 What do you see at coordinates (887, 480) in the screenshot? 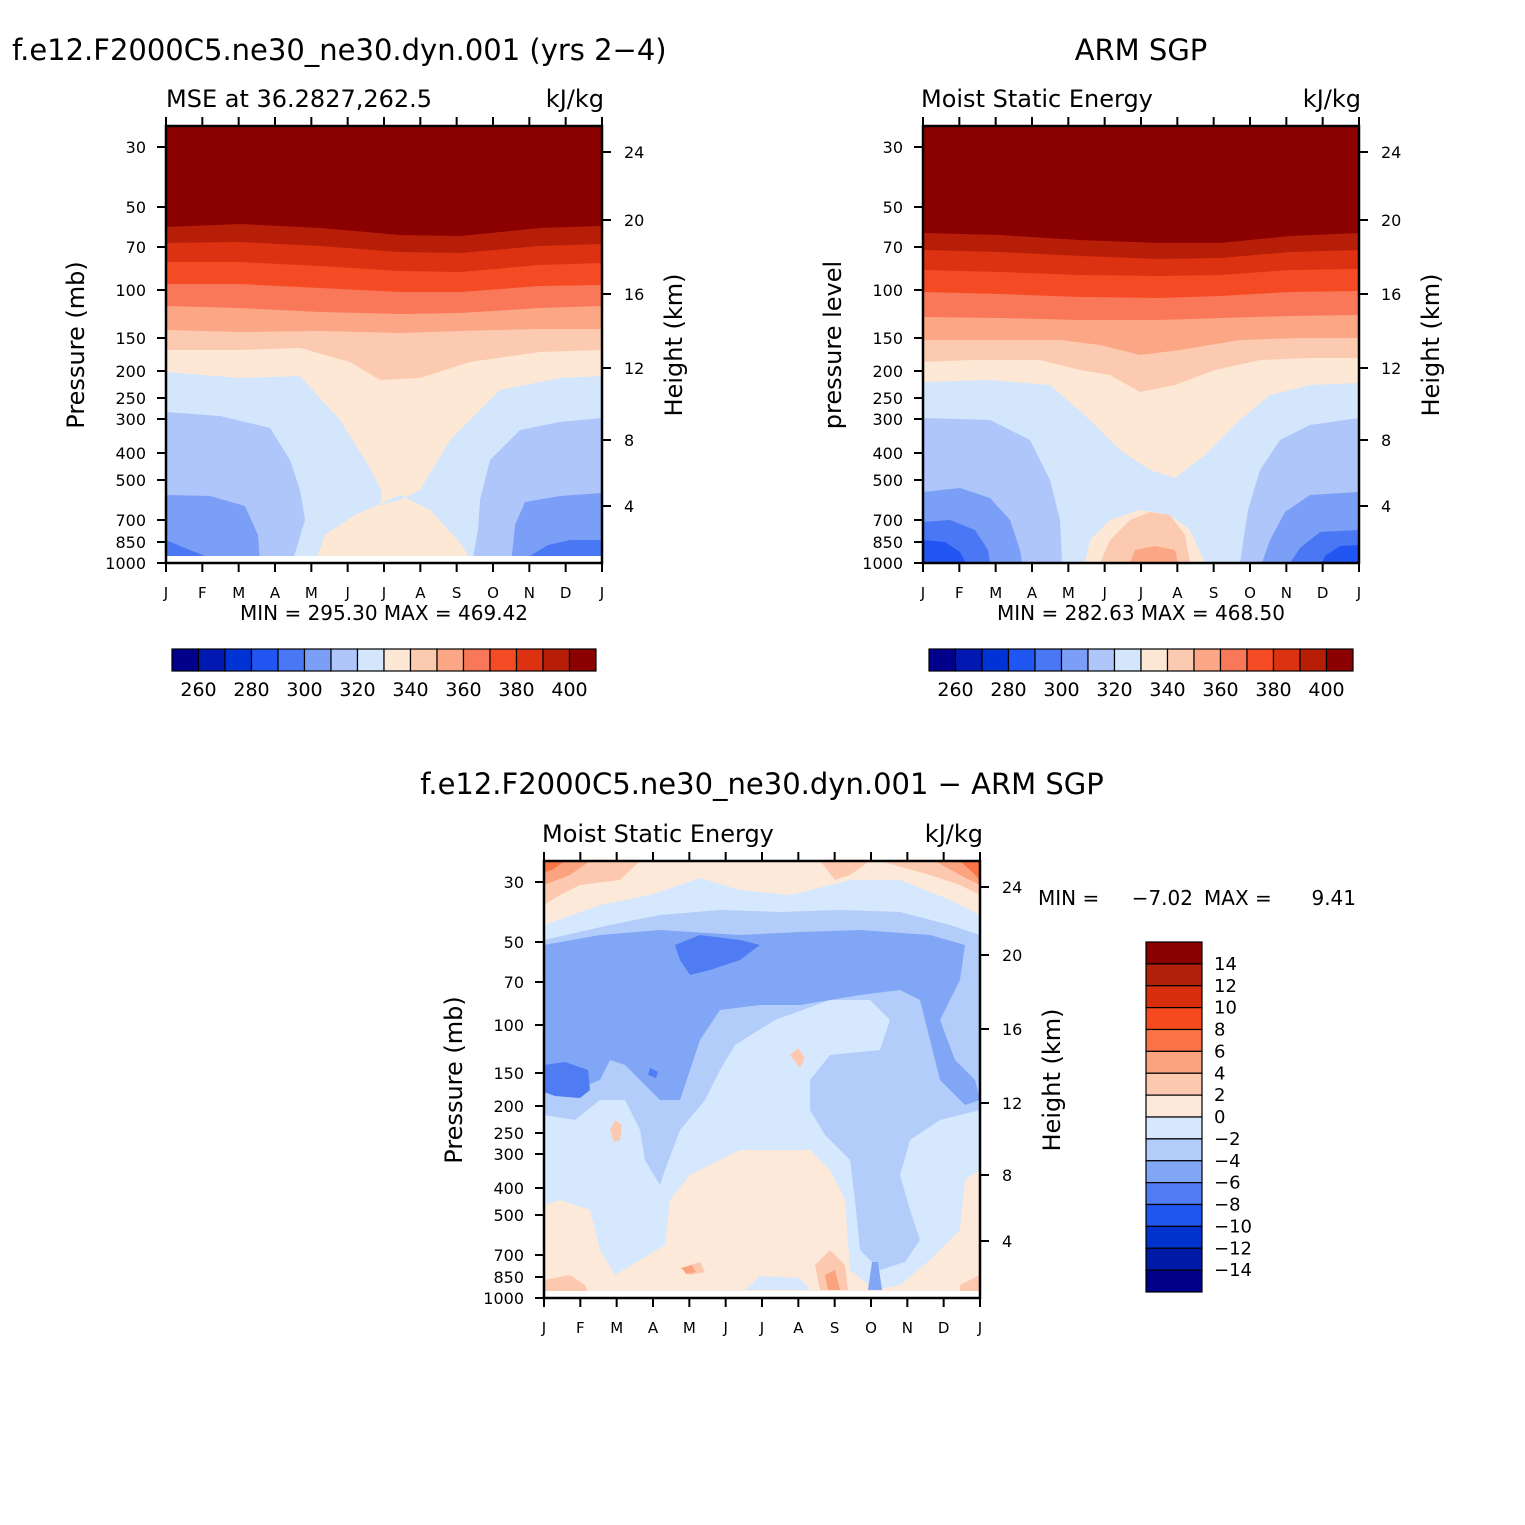
I see `y-tick-label: 500` at bounding box center [887, 480].